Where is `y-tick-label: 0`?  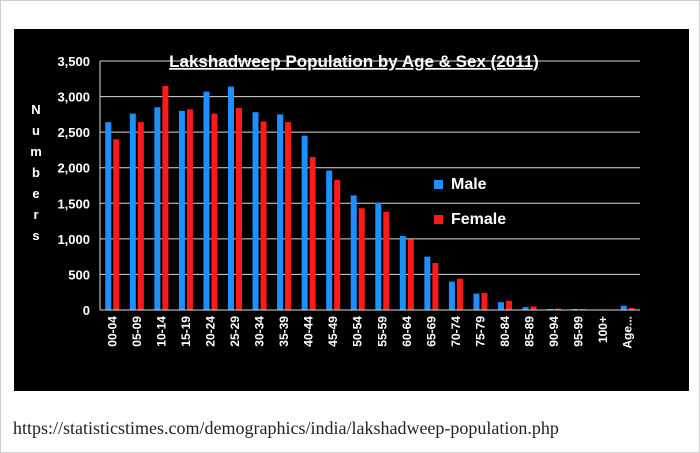 y-tick-label: 0 is located at coordinates (86, 310).